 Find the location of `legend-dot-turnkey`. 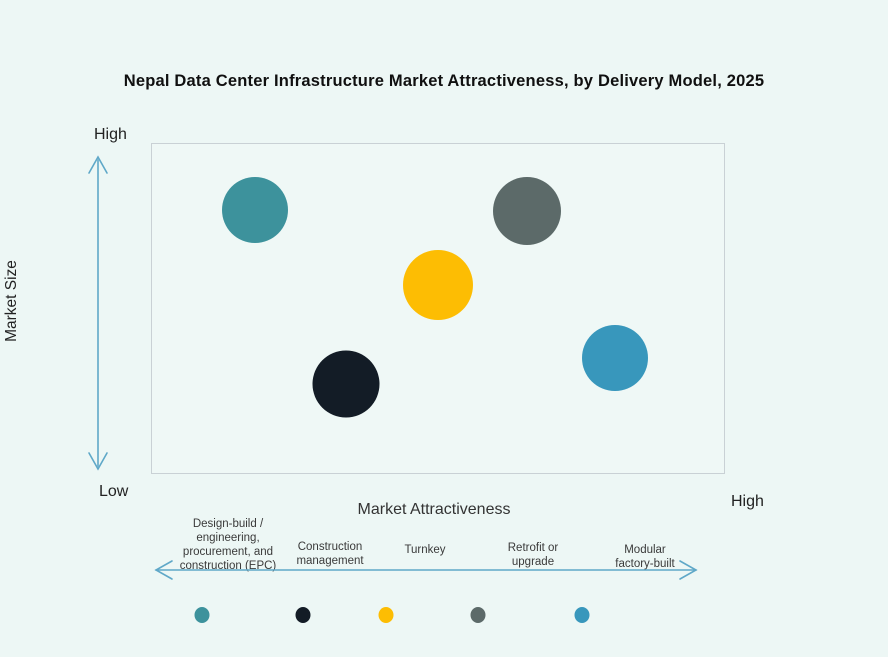

legend-dot-turnkey is located at coordinates (386, 615).